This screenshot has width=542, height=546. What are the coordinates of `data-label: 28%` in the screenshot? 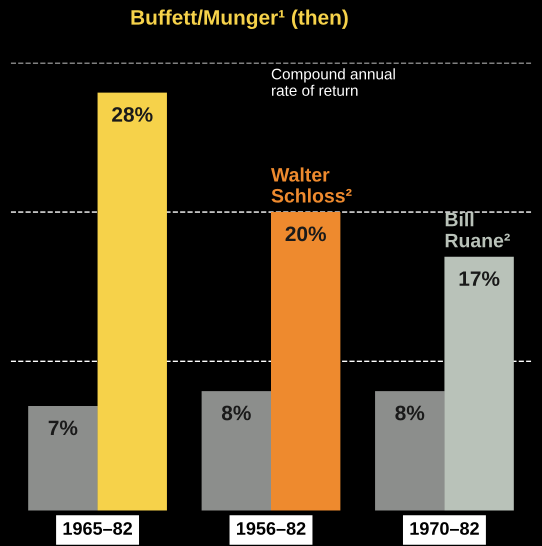 It's located at (132, 114).